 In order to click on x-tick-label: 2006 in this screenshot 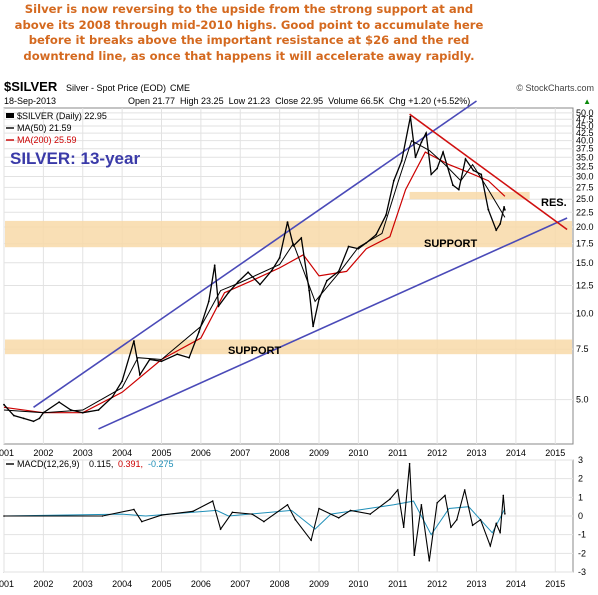, I will do `click(201, 453)`.